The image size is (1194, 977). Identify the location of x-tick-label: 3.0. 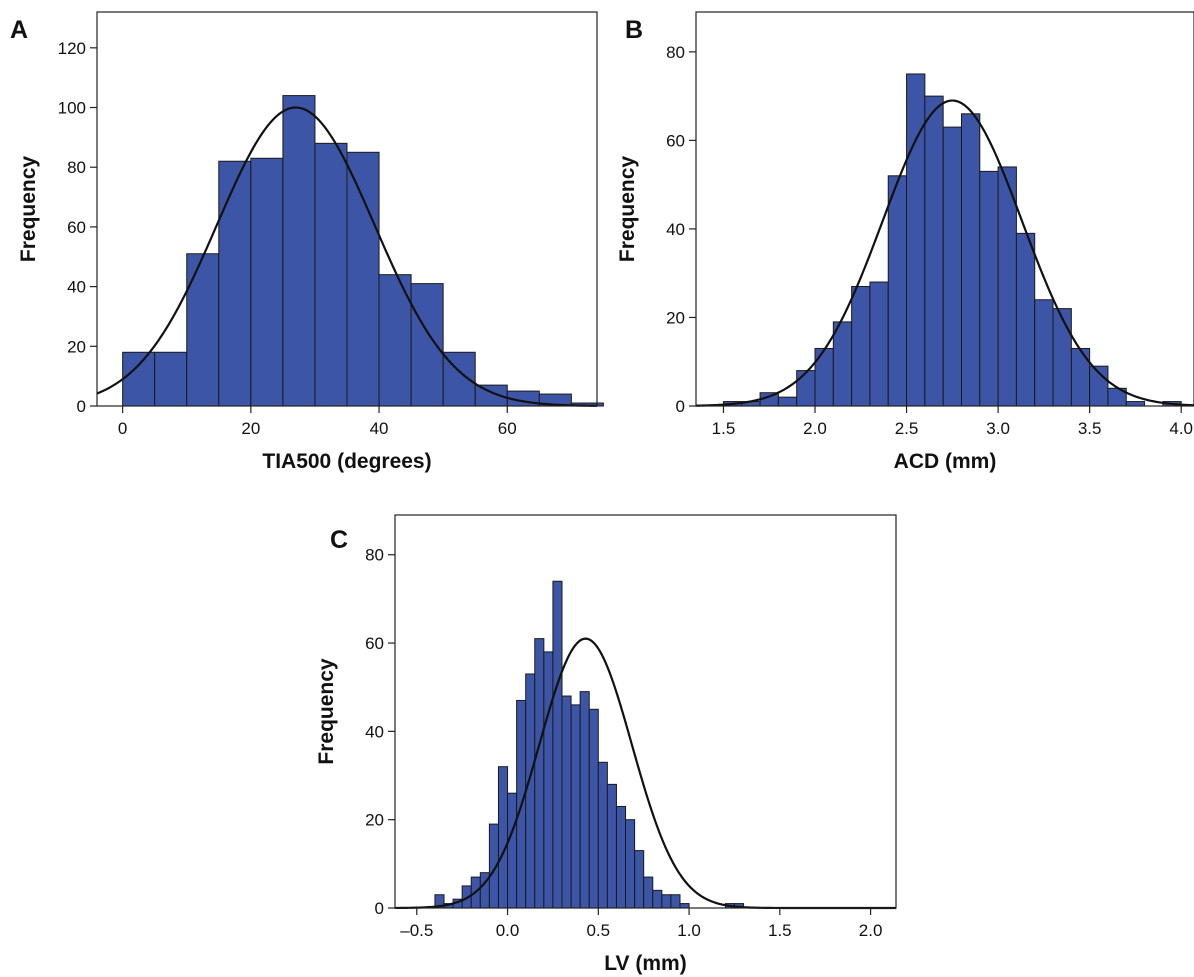
(998, 428).